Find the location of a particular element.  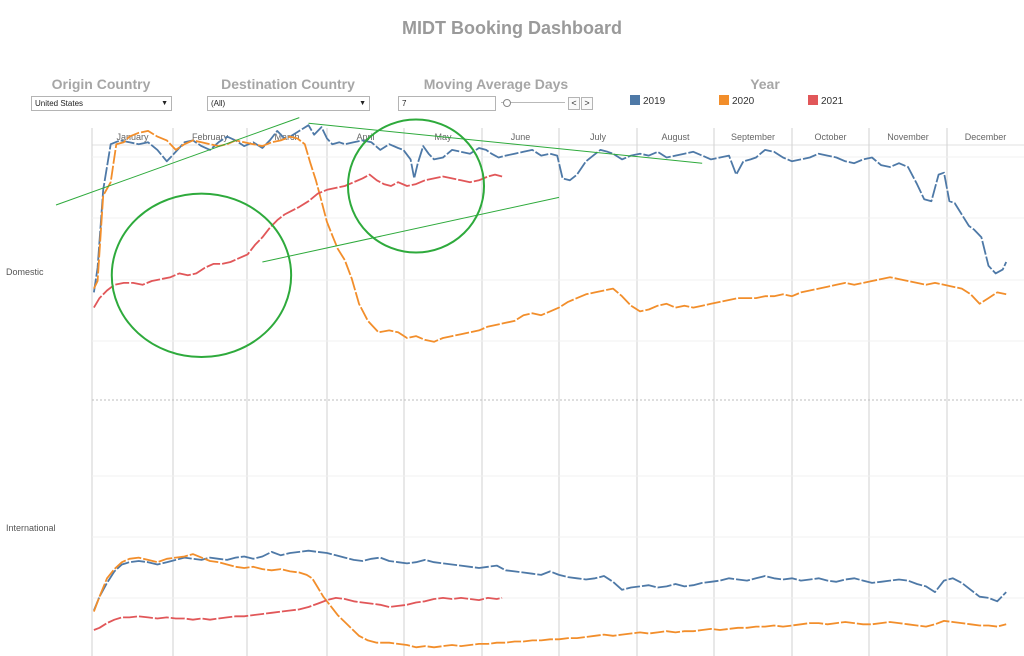

month-label: July is located at coordinates (598, 137).